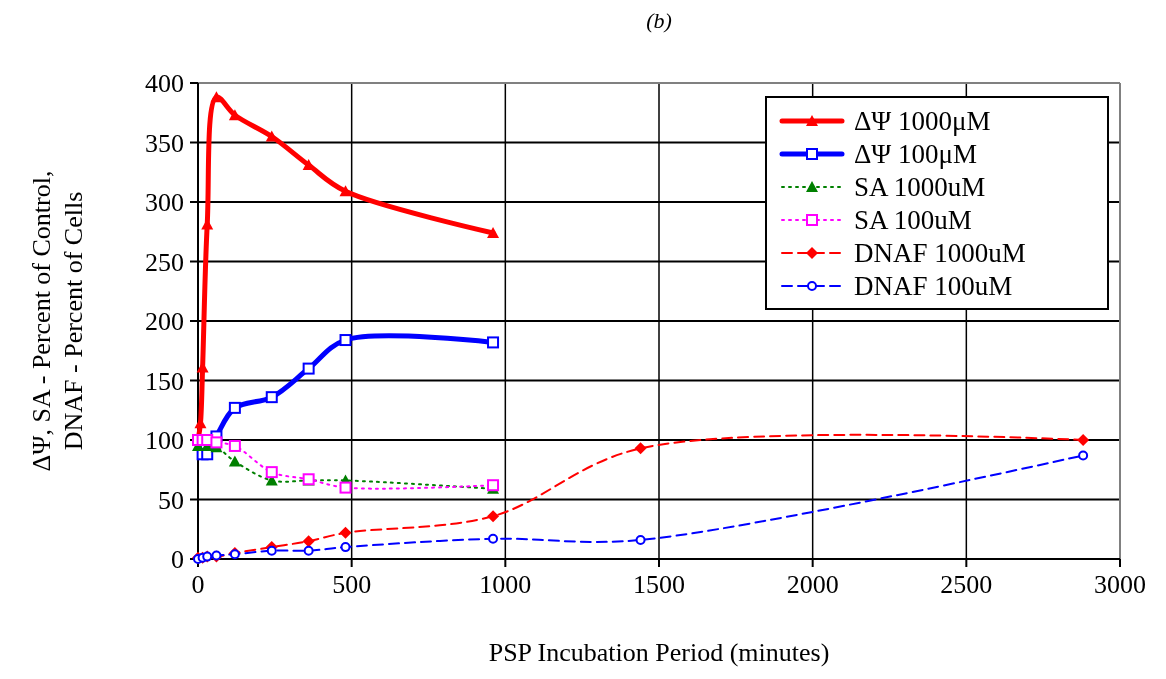 The height and width of the screenshot is (679, 1166). I want to click on y-tick-label: 350, so click(164, 143).